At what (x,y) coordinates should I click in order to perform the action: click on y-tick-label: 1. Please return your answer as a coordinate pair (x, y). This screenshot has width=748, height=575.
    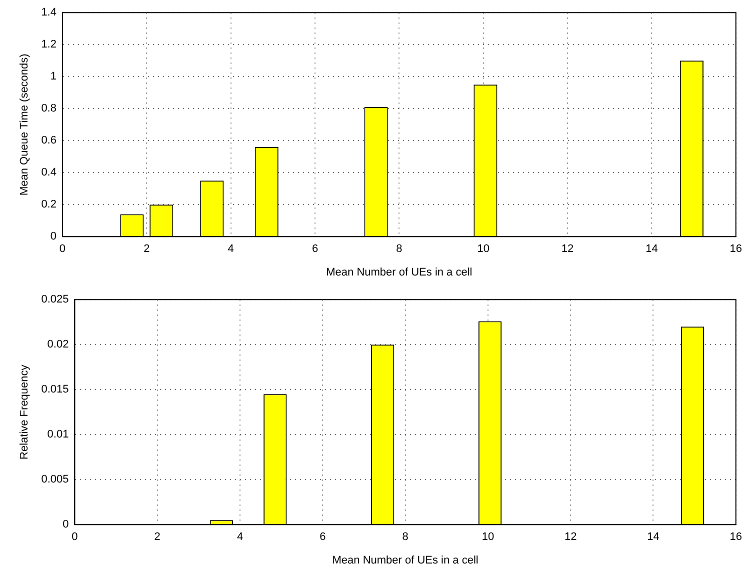
    Looking at the image, I should click on (53, 76).